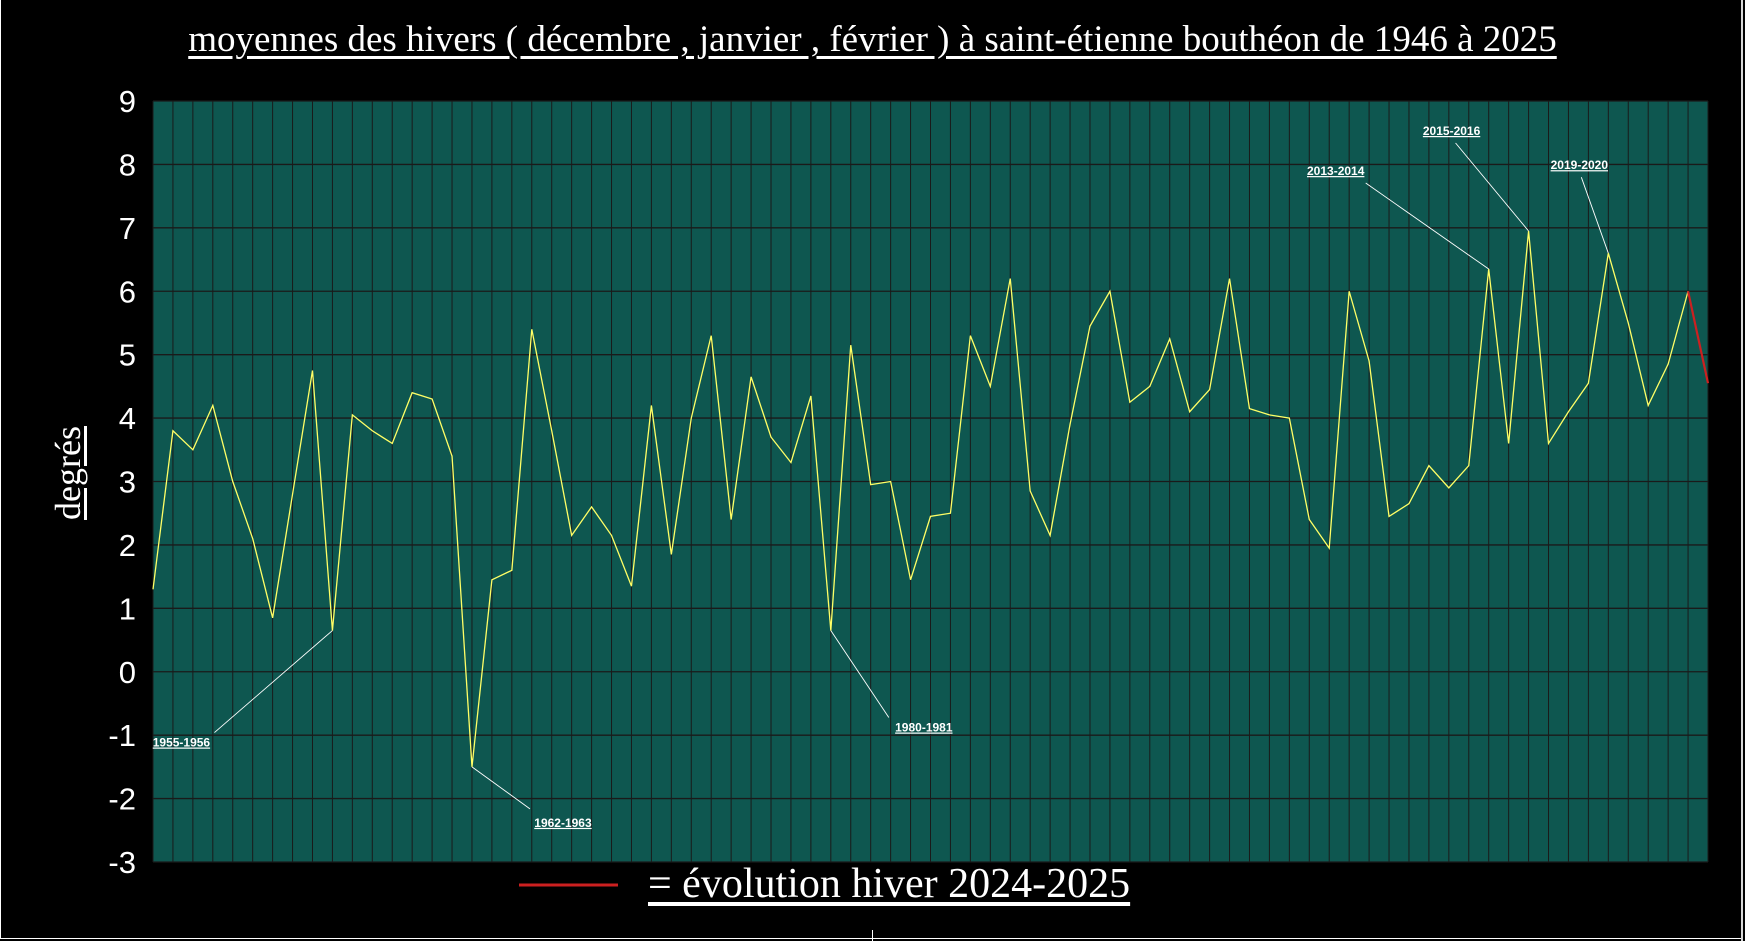 The height and width of the screenshot is (941, 1745). Describe the element at coordinates (1742, 470) in the screenshot. I see `window-edge` at that location.